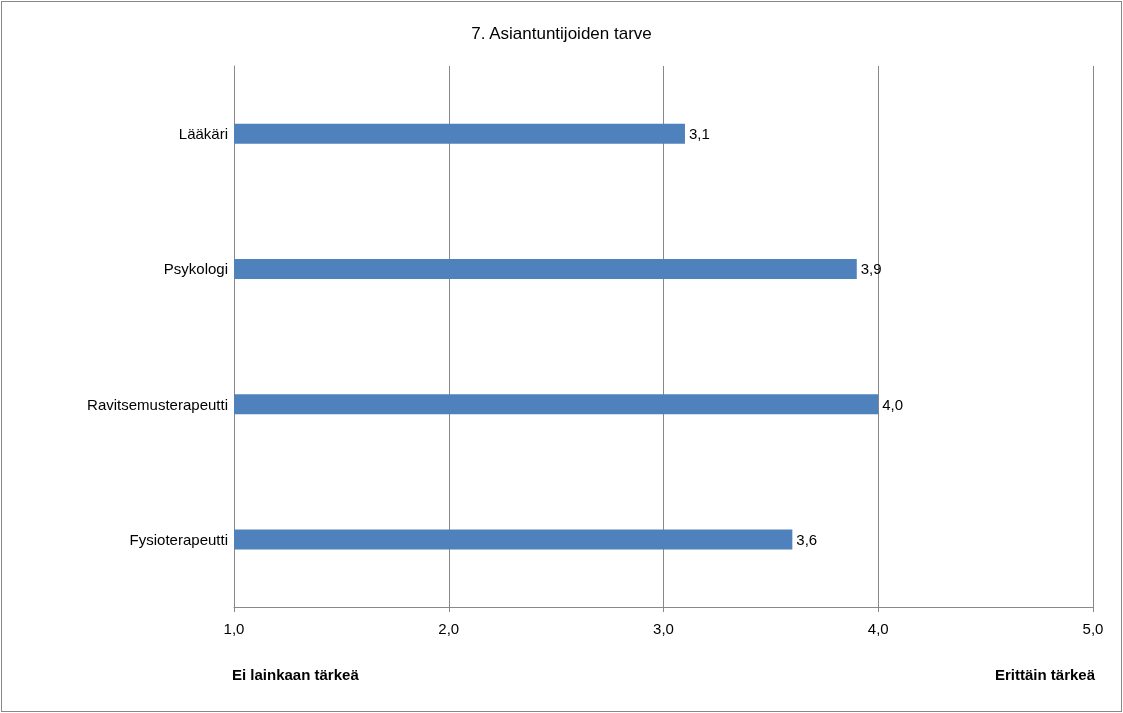  What do you see at coordinates (157, 404) in the screenshot?
I see `y-tick-label: Ravitsemusterapeutti` at bounding box center [157, 404].